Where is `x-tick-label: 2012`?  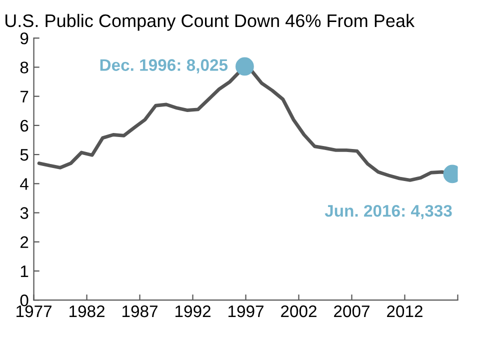 x-tick-label: 2012 is located at coordinates (404, 311).